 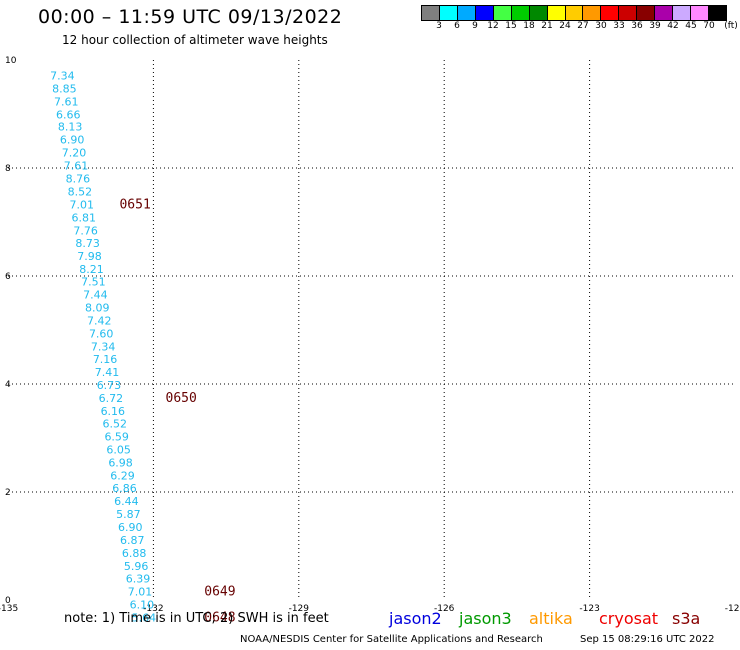 I want to click on color-scale-label: 18, so click(x=529, y=26).